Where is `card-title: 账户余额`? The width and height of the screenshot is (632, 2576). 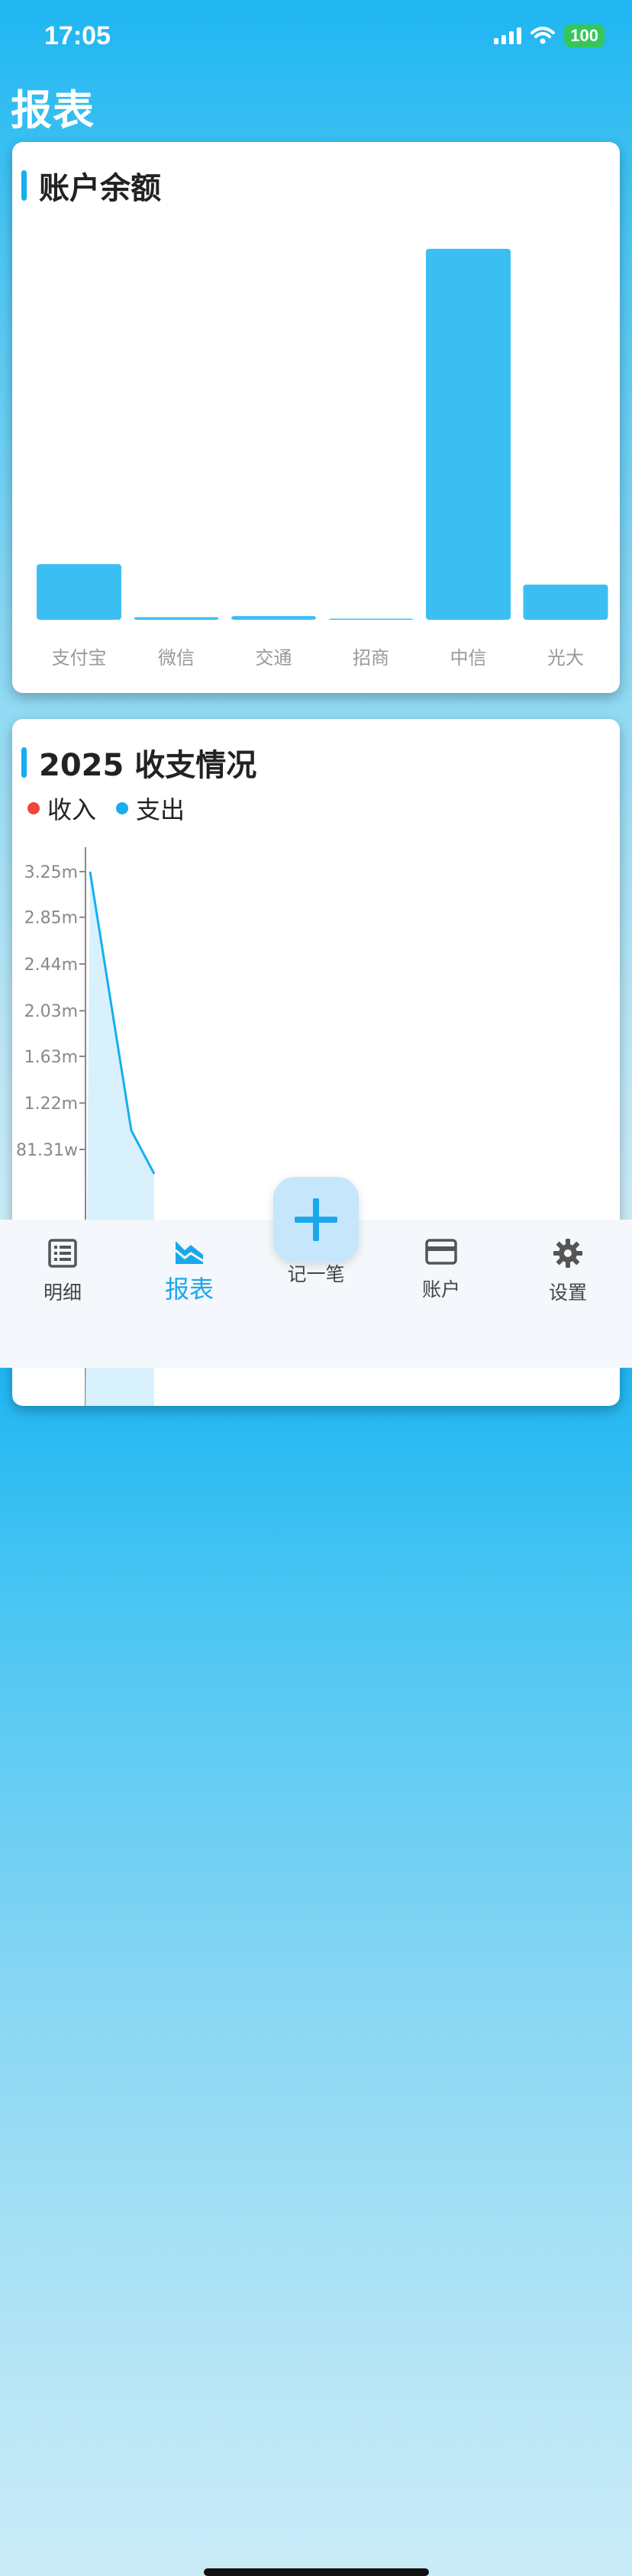 card-title: 账户余额 is located at coordinates (100, 189).